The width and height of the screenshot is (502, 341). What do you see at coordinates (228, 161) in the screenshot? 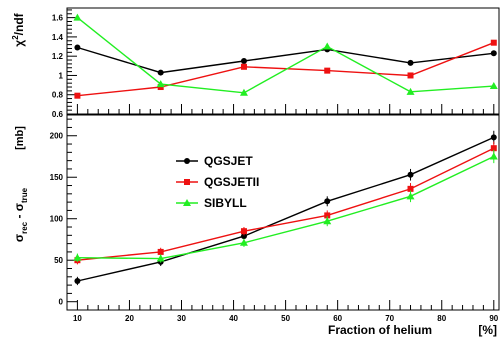
I see `legend-label: QGSJET` at bounding box center [228, 161].